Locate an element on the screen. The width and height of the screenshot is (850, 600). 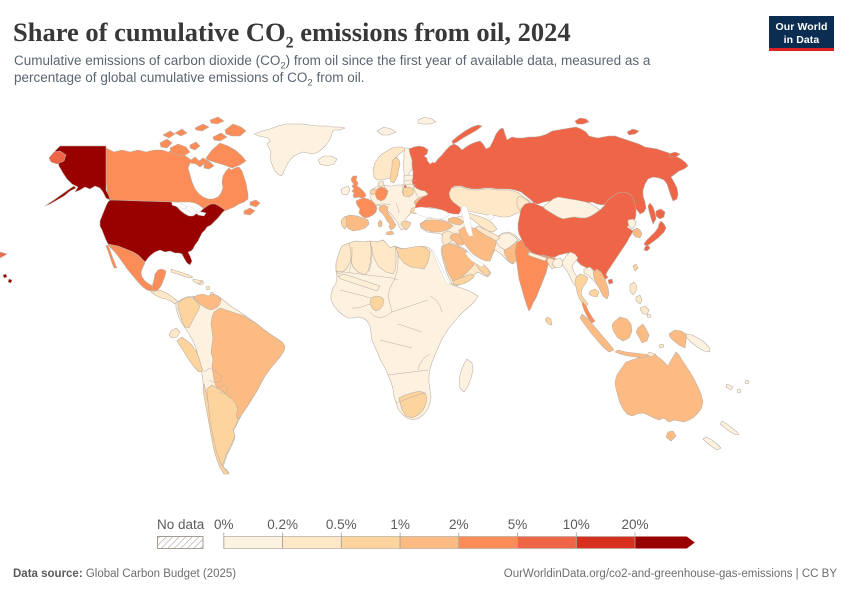
svg-text: 20% is located at coordinates (634, 524).